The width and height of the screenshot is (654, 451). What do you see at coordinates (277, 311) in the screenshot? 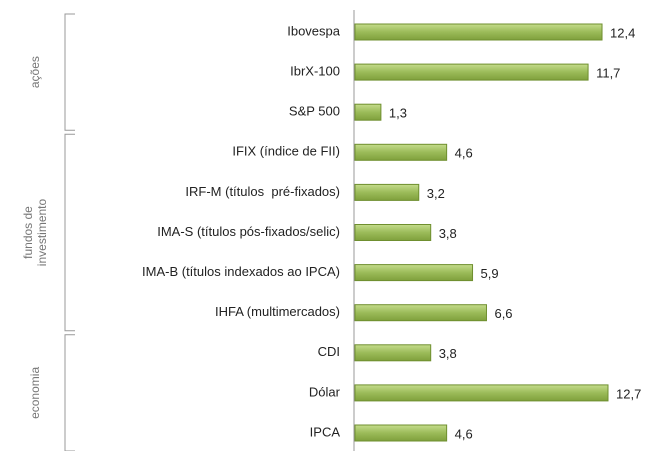
I see `category-label: IHFA (multimercados)` at bounding box center [277, 311].